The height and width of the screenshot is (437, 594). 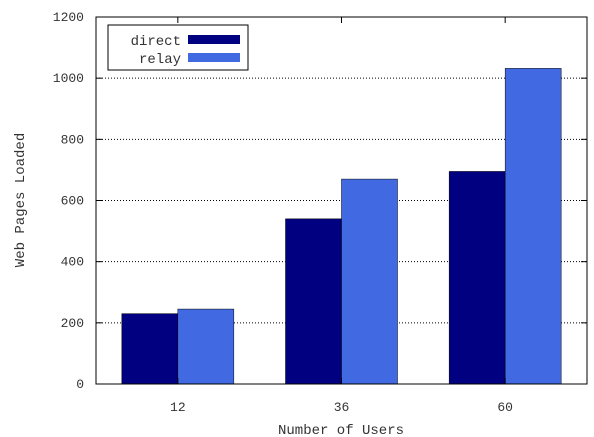 I want to click on y-tick-label: 800, so click(x=72, y=139).